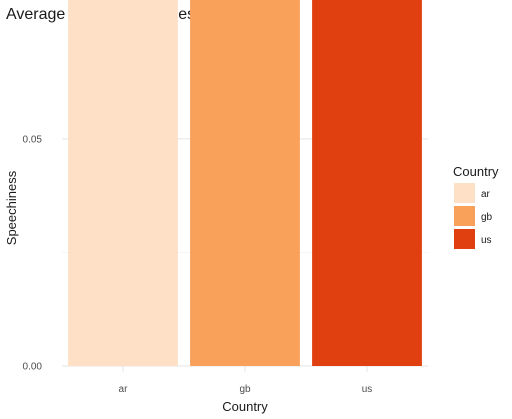 The height and width of the screenshot is (419, 512). I want to click on legend-label-gb: gb, so click(487, 217).